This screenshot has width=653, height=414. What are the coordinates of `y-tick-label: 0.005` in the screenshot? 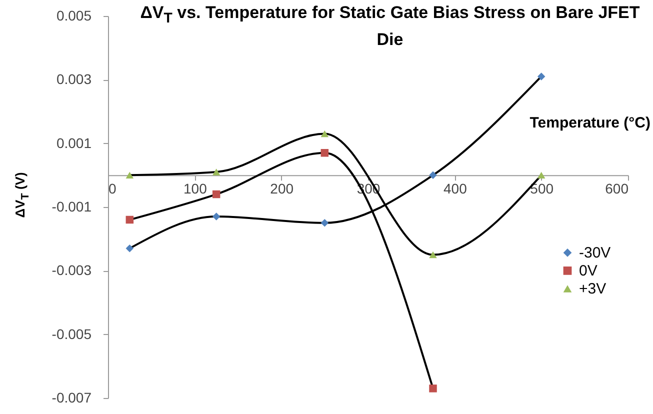 It's located at (74, 16).